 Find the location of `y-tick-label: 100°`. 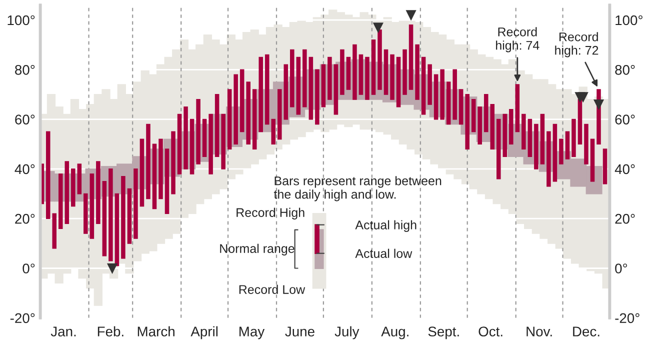

y-tick-label: 100° is located at coordinates (21, 20).